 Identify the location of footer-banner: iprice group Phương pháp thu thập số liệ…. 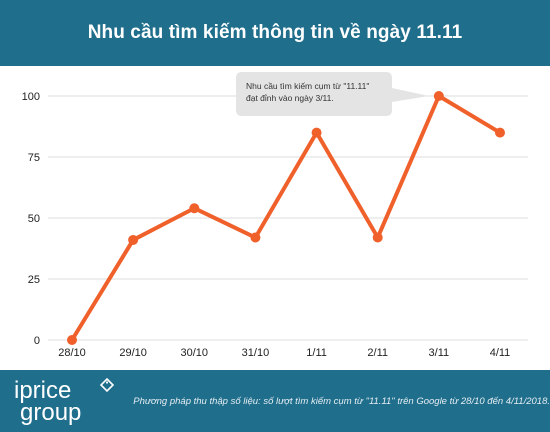
(275, 401).